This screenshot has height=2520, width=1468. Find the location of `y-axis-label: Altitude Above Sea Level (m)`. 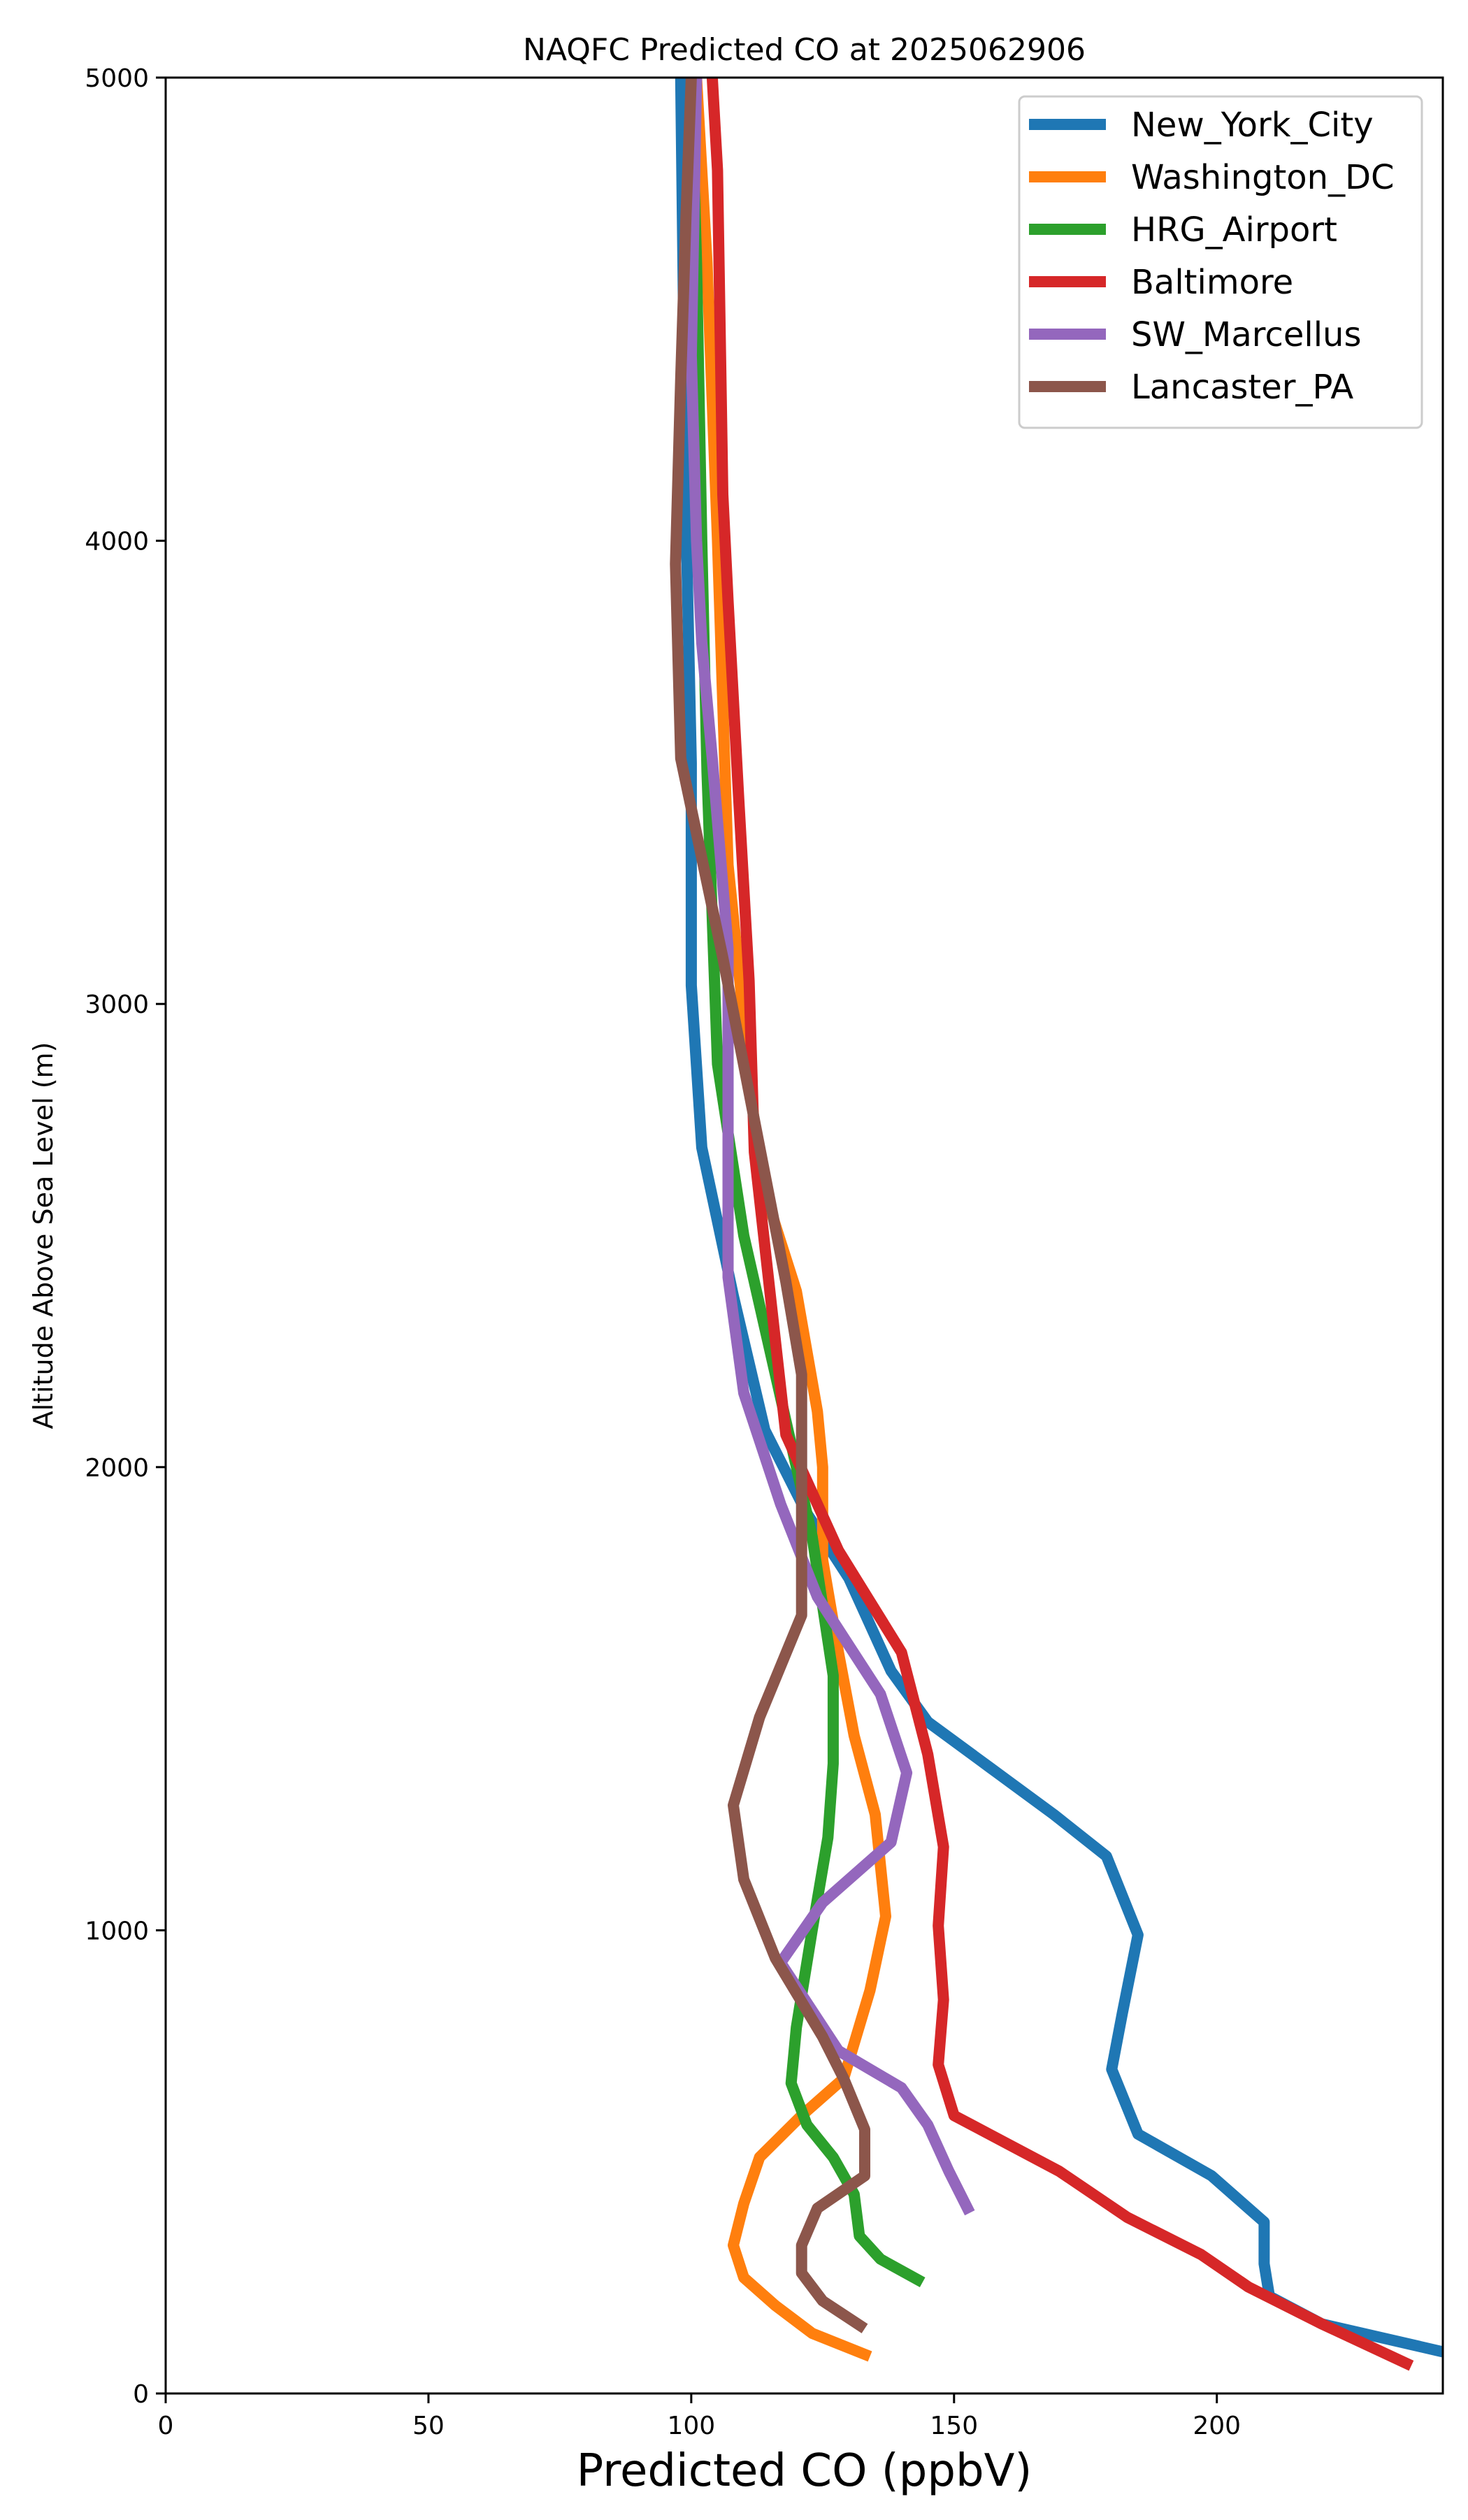

y-axis-label: Altitude Above Sea Level (m) is located at coordinates (43, 1236).